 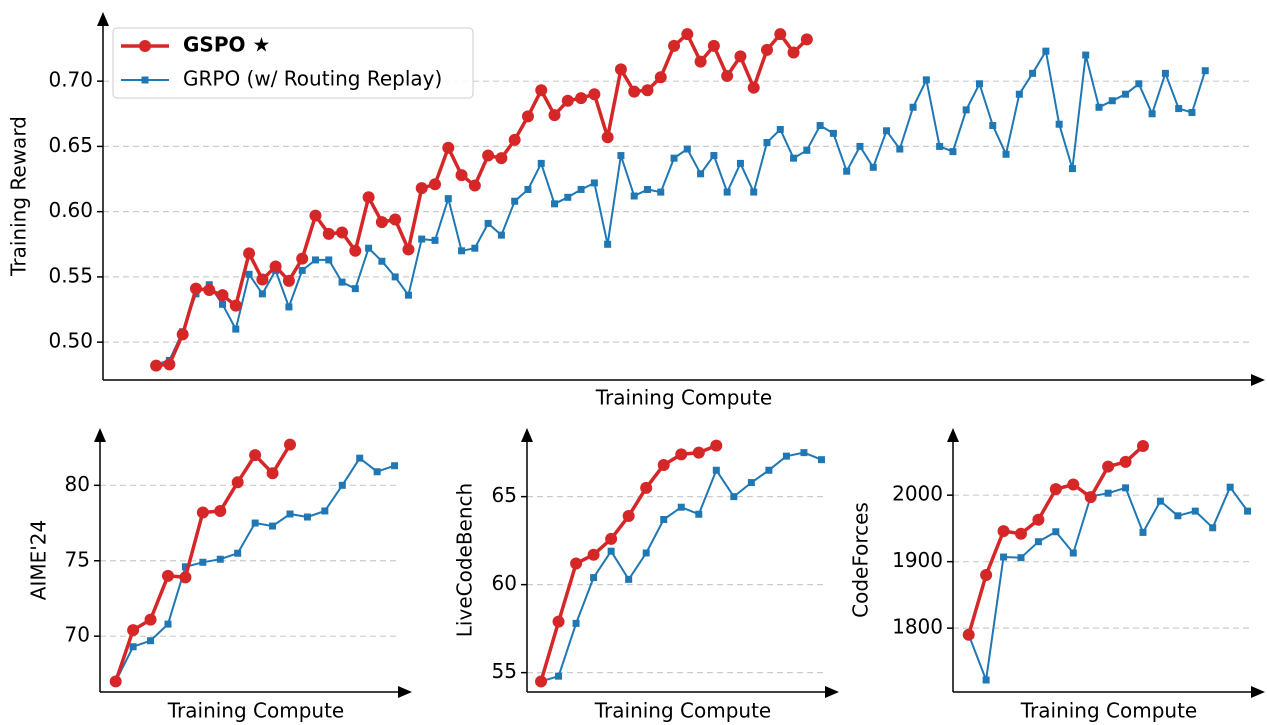 I want to click on y-tick-label: 60, so click(x=504, y=583).